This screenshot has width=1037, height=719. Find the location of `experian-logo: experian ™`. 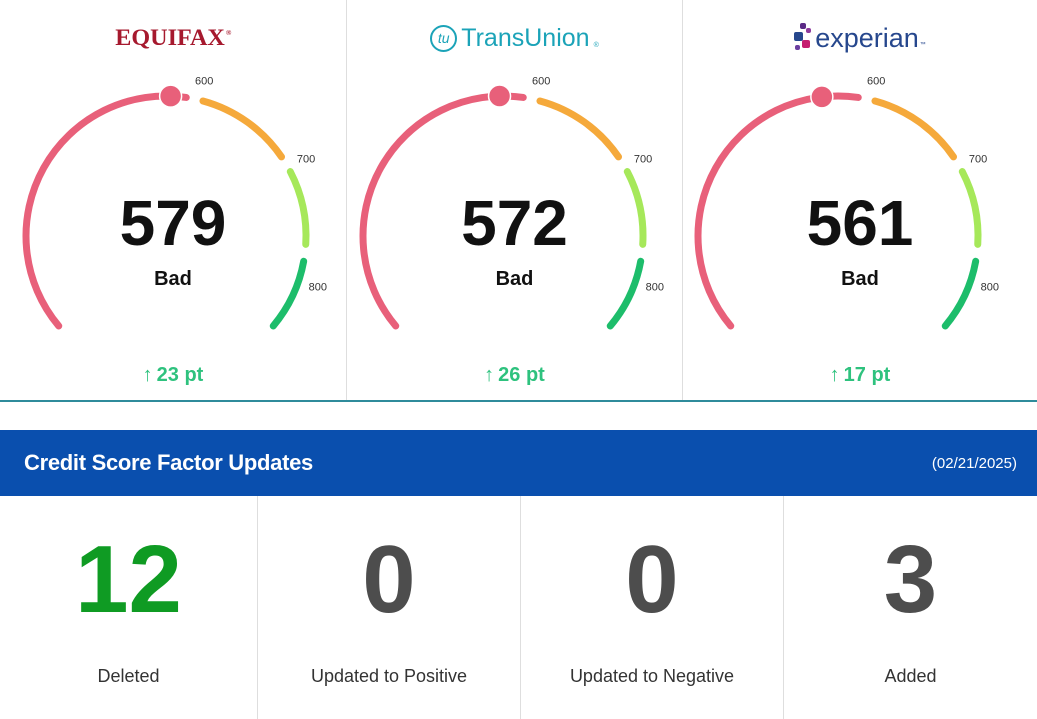

experian-logo: experian ™ is located at coordinates (860, 38).